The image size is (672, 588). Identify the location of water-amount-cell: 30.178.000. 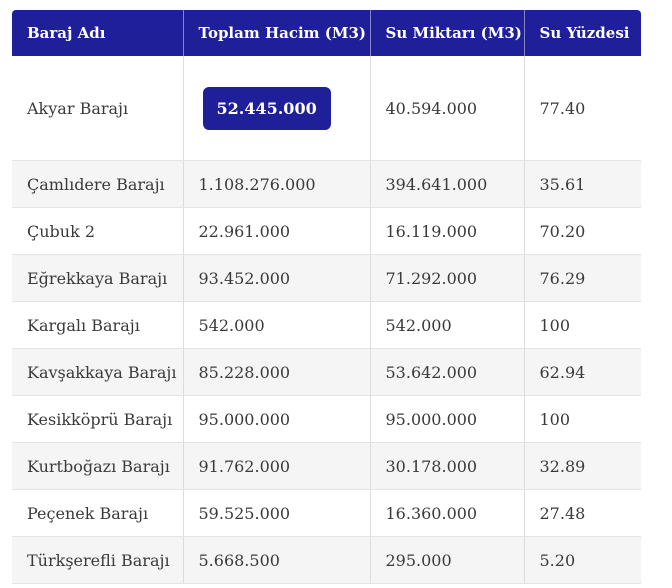
(447, 466).